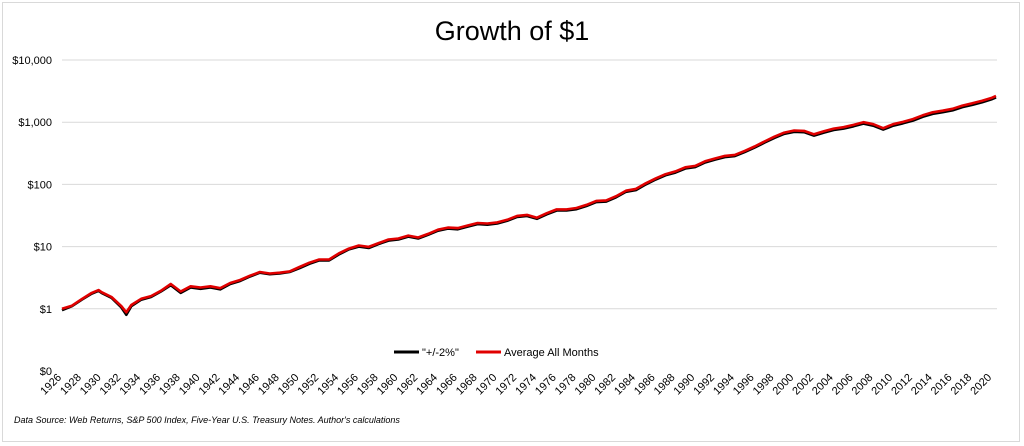 The height and width of the screenshot is (446, 1024). Describe the element at coordinates (685, 385) in the screenshot. I see `x-tick-label: 1990` at that location.